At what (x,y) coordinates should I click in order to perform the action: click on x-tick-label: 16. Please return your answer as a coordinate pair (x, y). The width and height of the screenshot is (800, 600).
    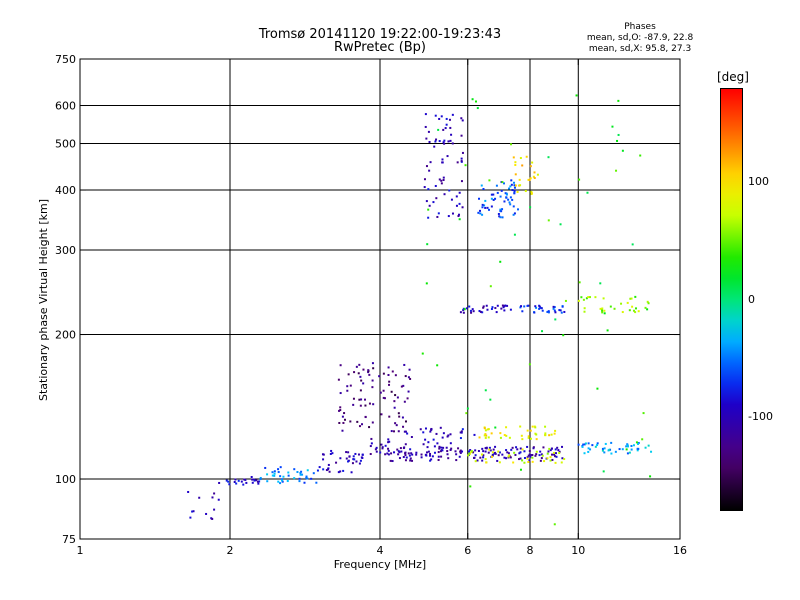
    Looking at the image, I should click on (680, 550).